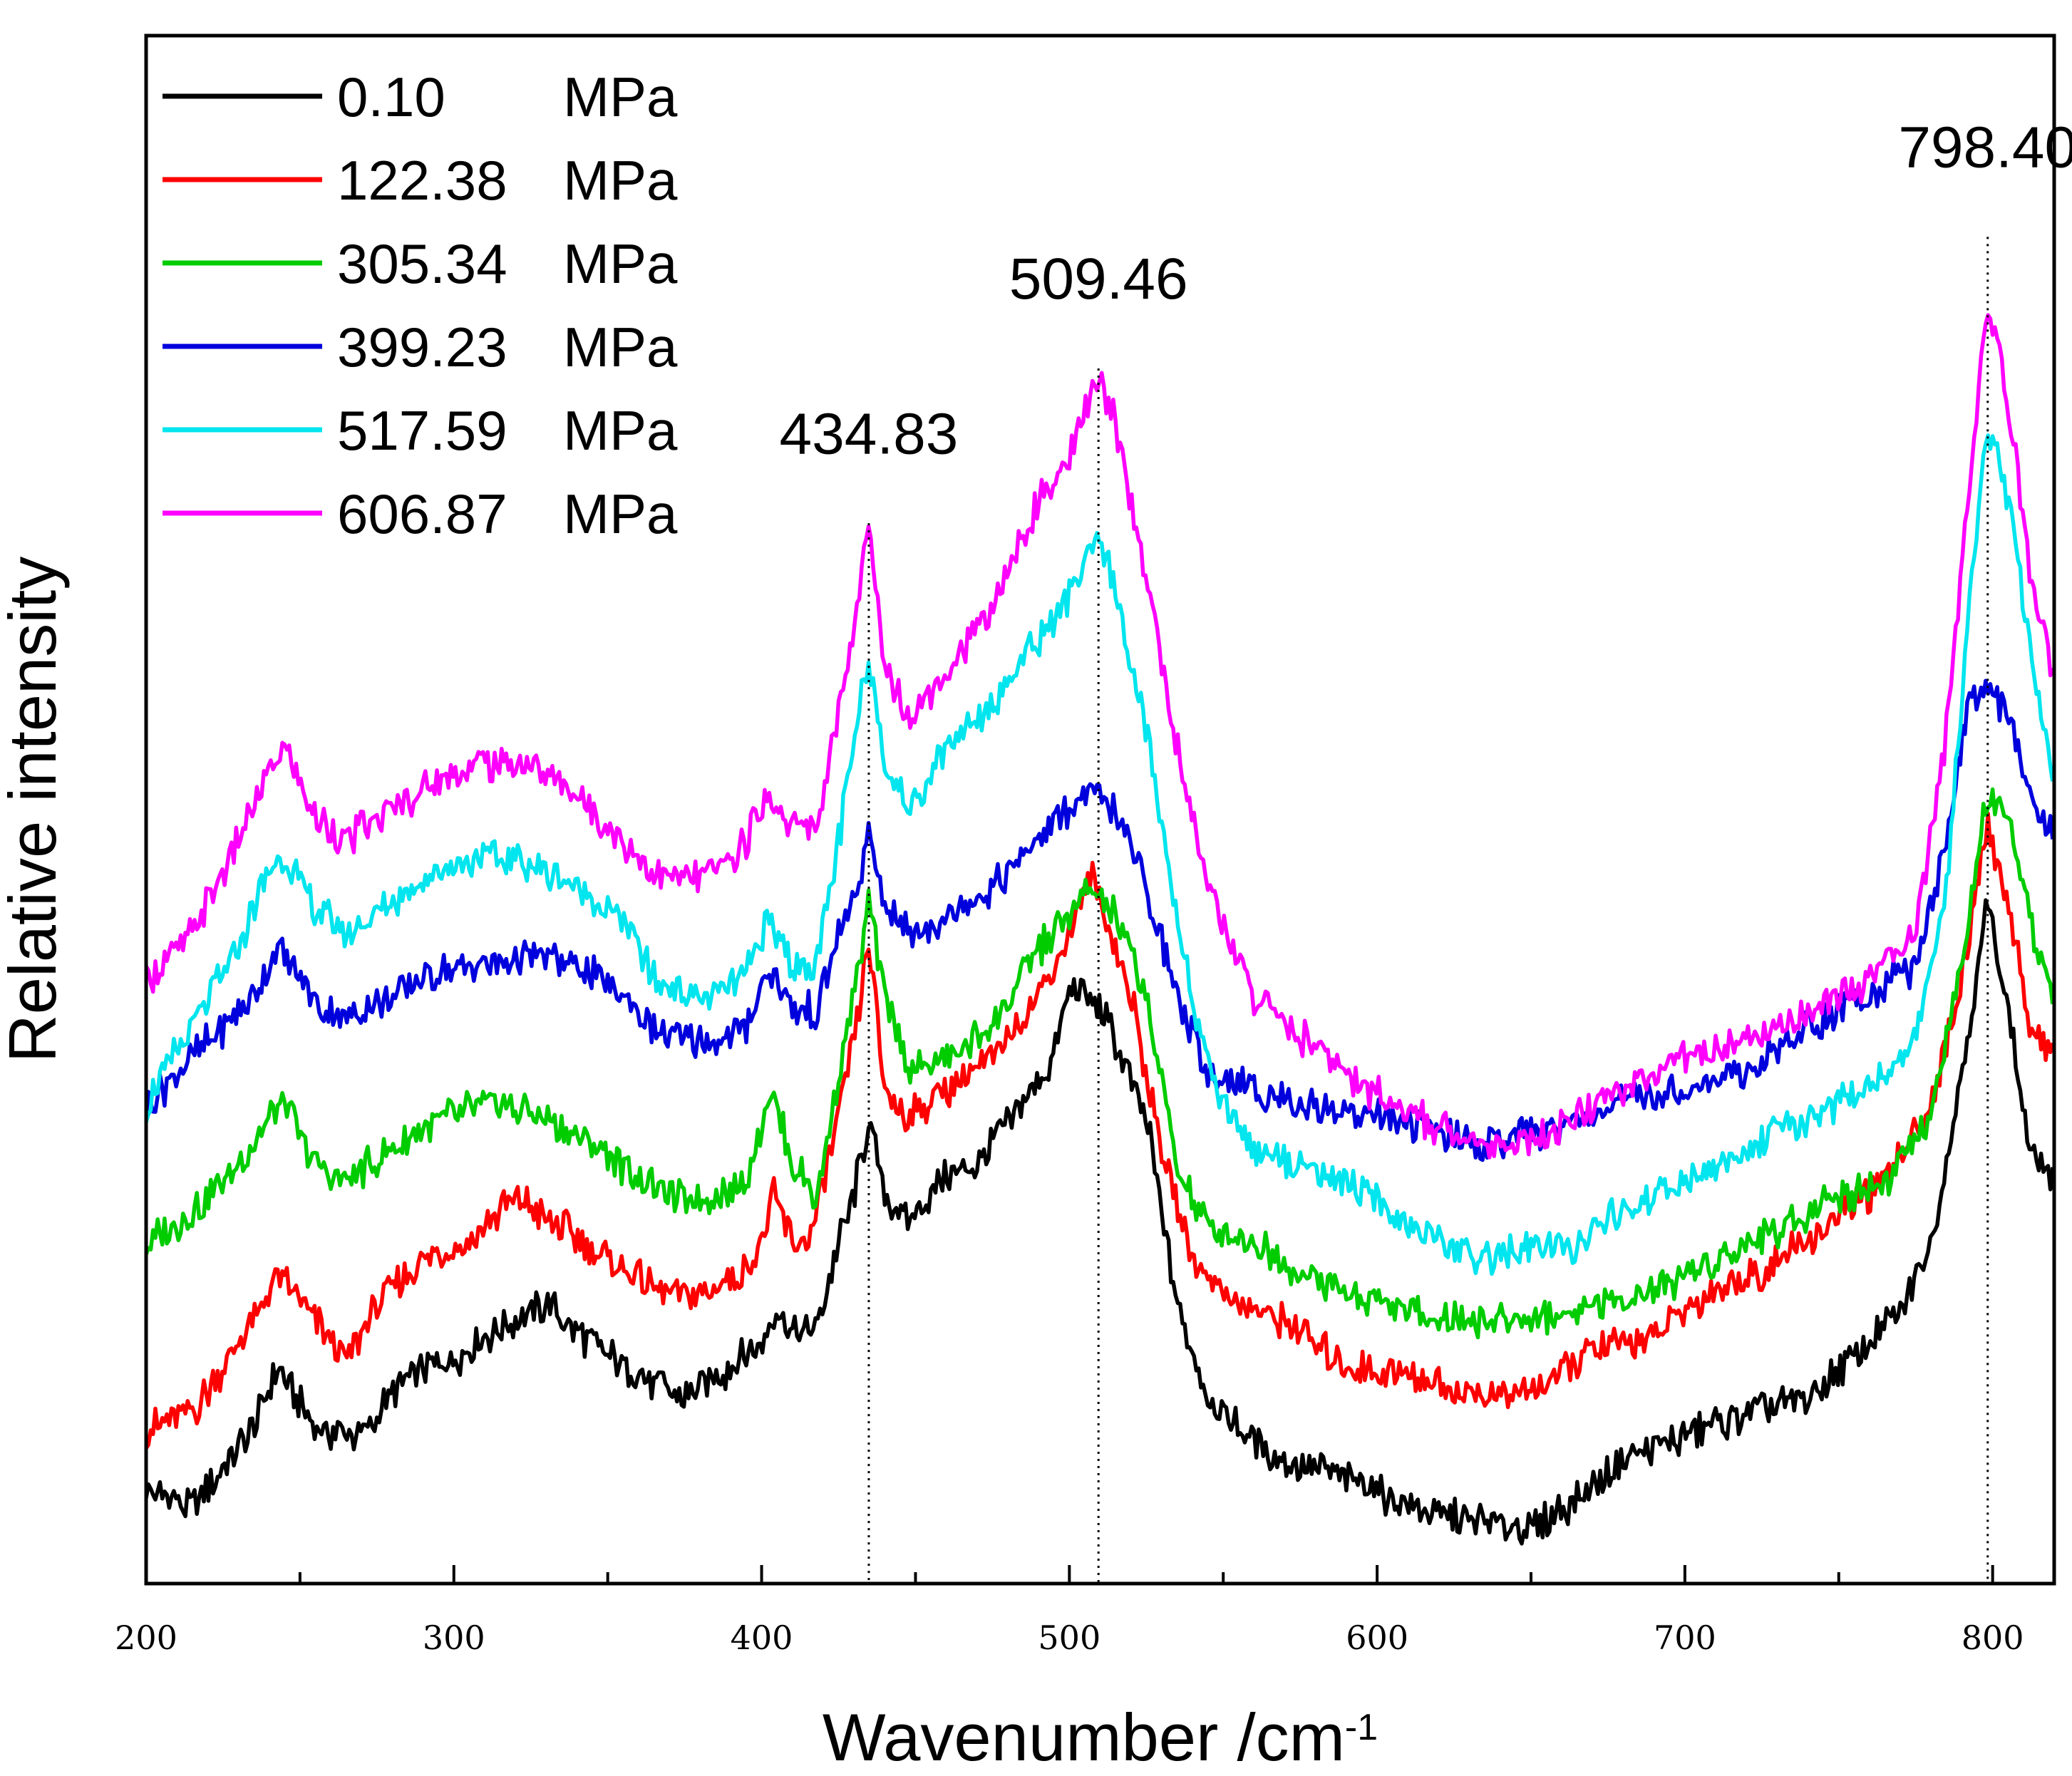  What do you see at coordinates (1070, 1611) in the screenshot?
I see `x-axis-ticks: 200 300 400 500 600 700 800` at bounding box center [1070, 1611].